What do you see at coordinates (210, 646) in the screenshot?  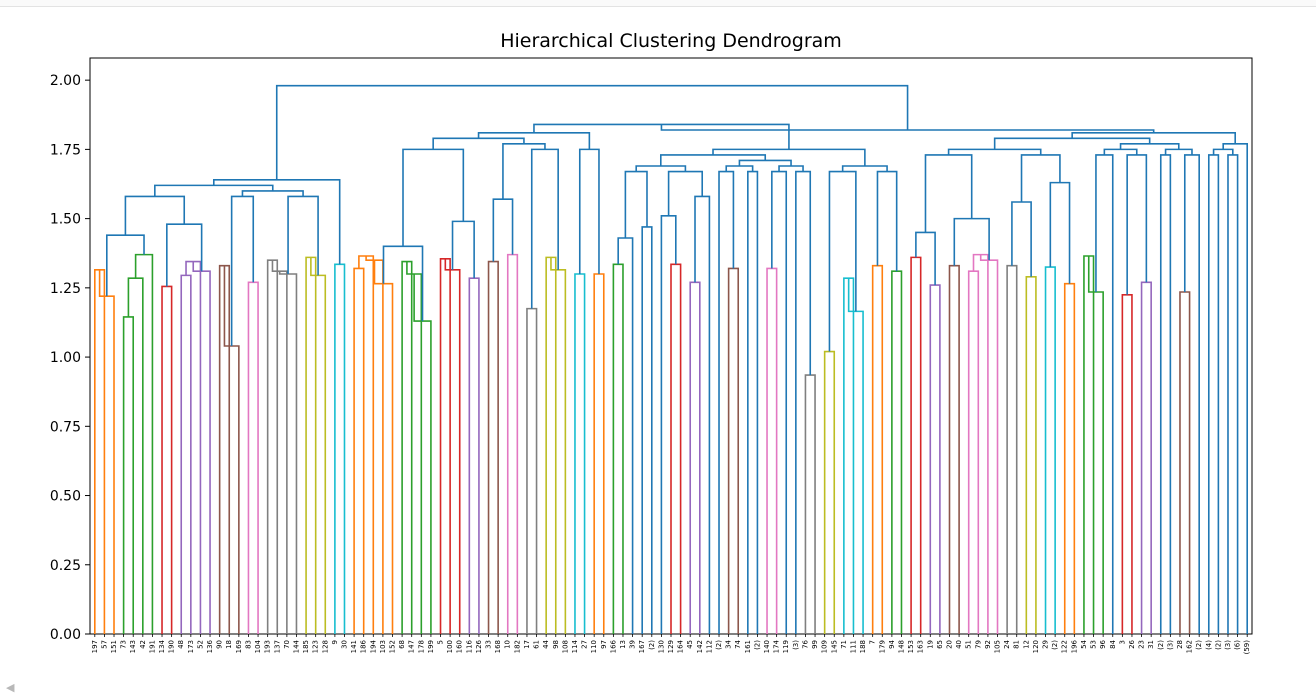 I see `leaf-label: 136` at bounding box center [210, 646].